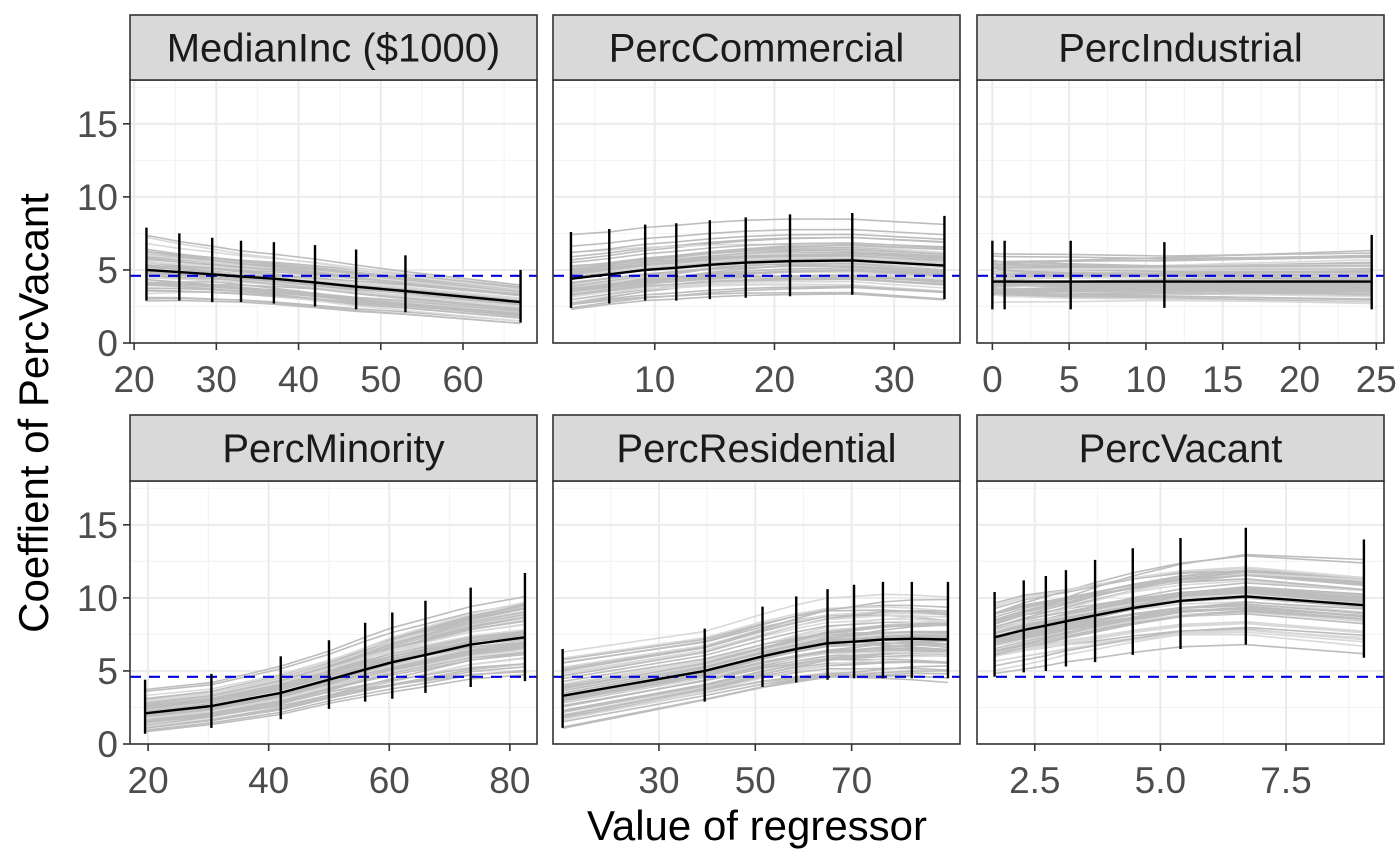  What do you see at coordinates (1285, 780) in the screenshot?
I see `x-tick-label: 7.5` at bounding box center [1285, 780].